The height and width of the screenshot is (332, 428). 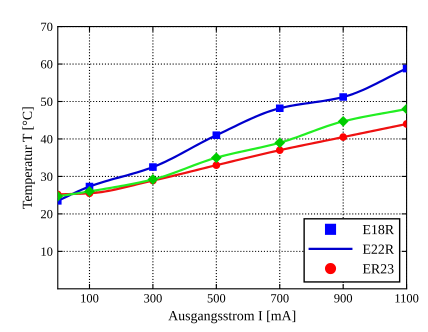 What do you see at coordinates (378, 249) in the screenshot?
I see `legend-label: E22R` at bounding box center [378, 249].